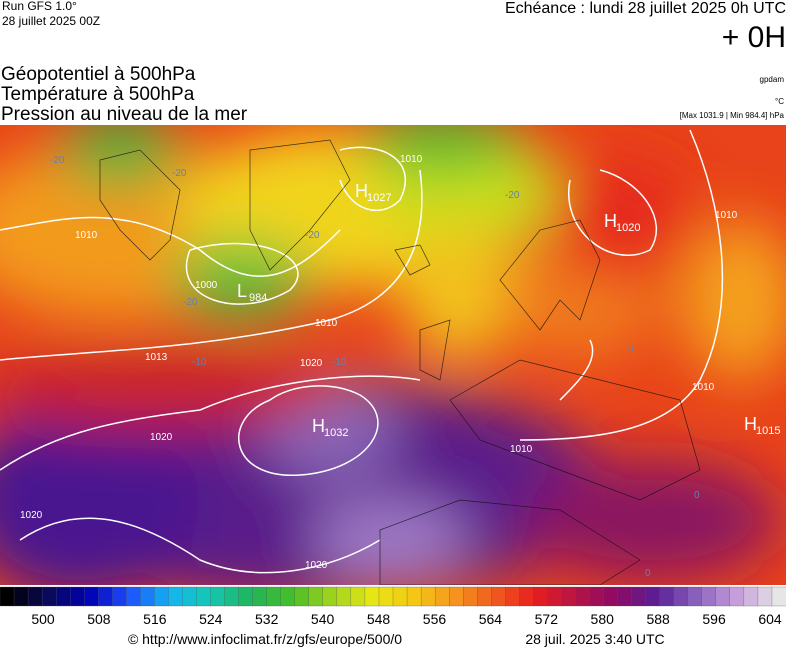 The height and width of the screenshot is (653, 786). Describe the element at coordinates (242, 291) in the screenshot. I see `pressure-center: L` at that location.